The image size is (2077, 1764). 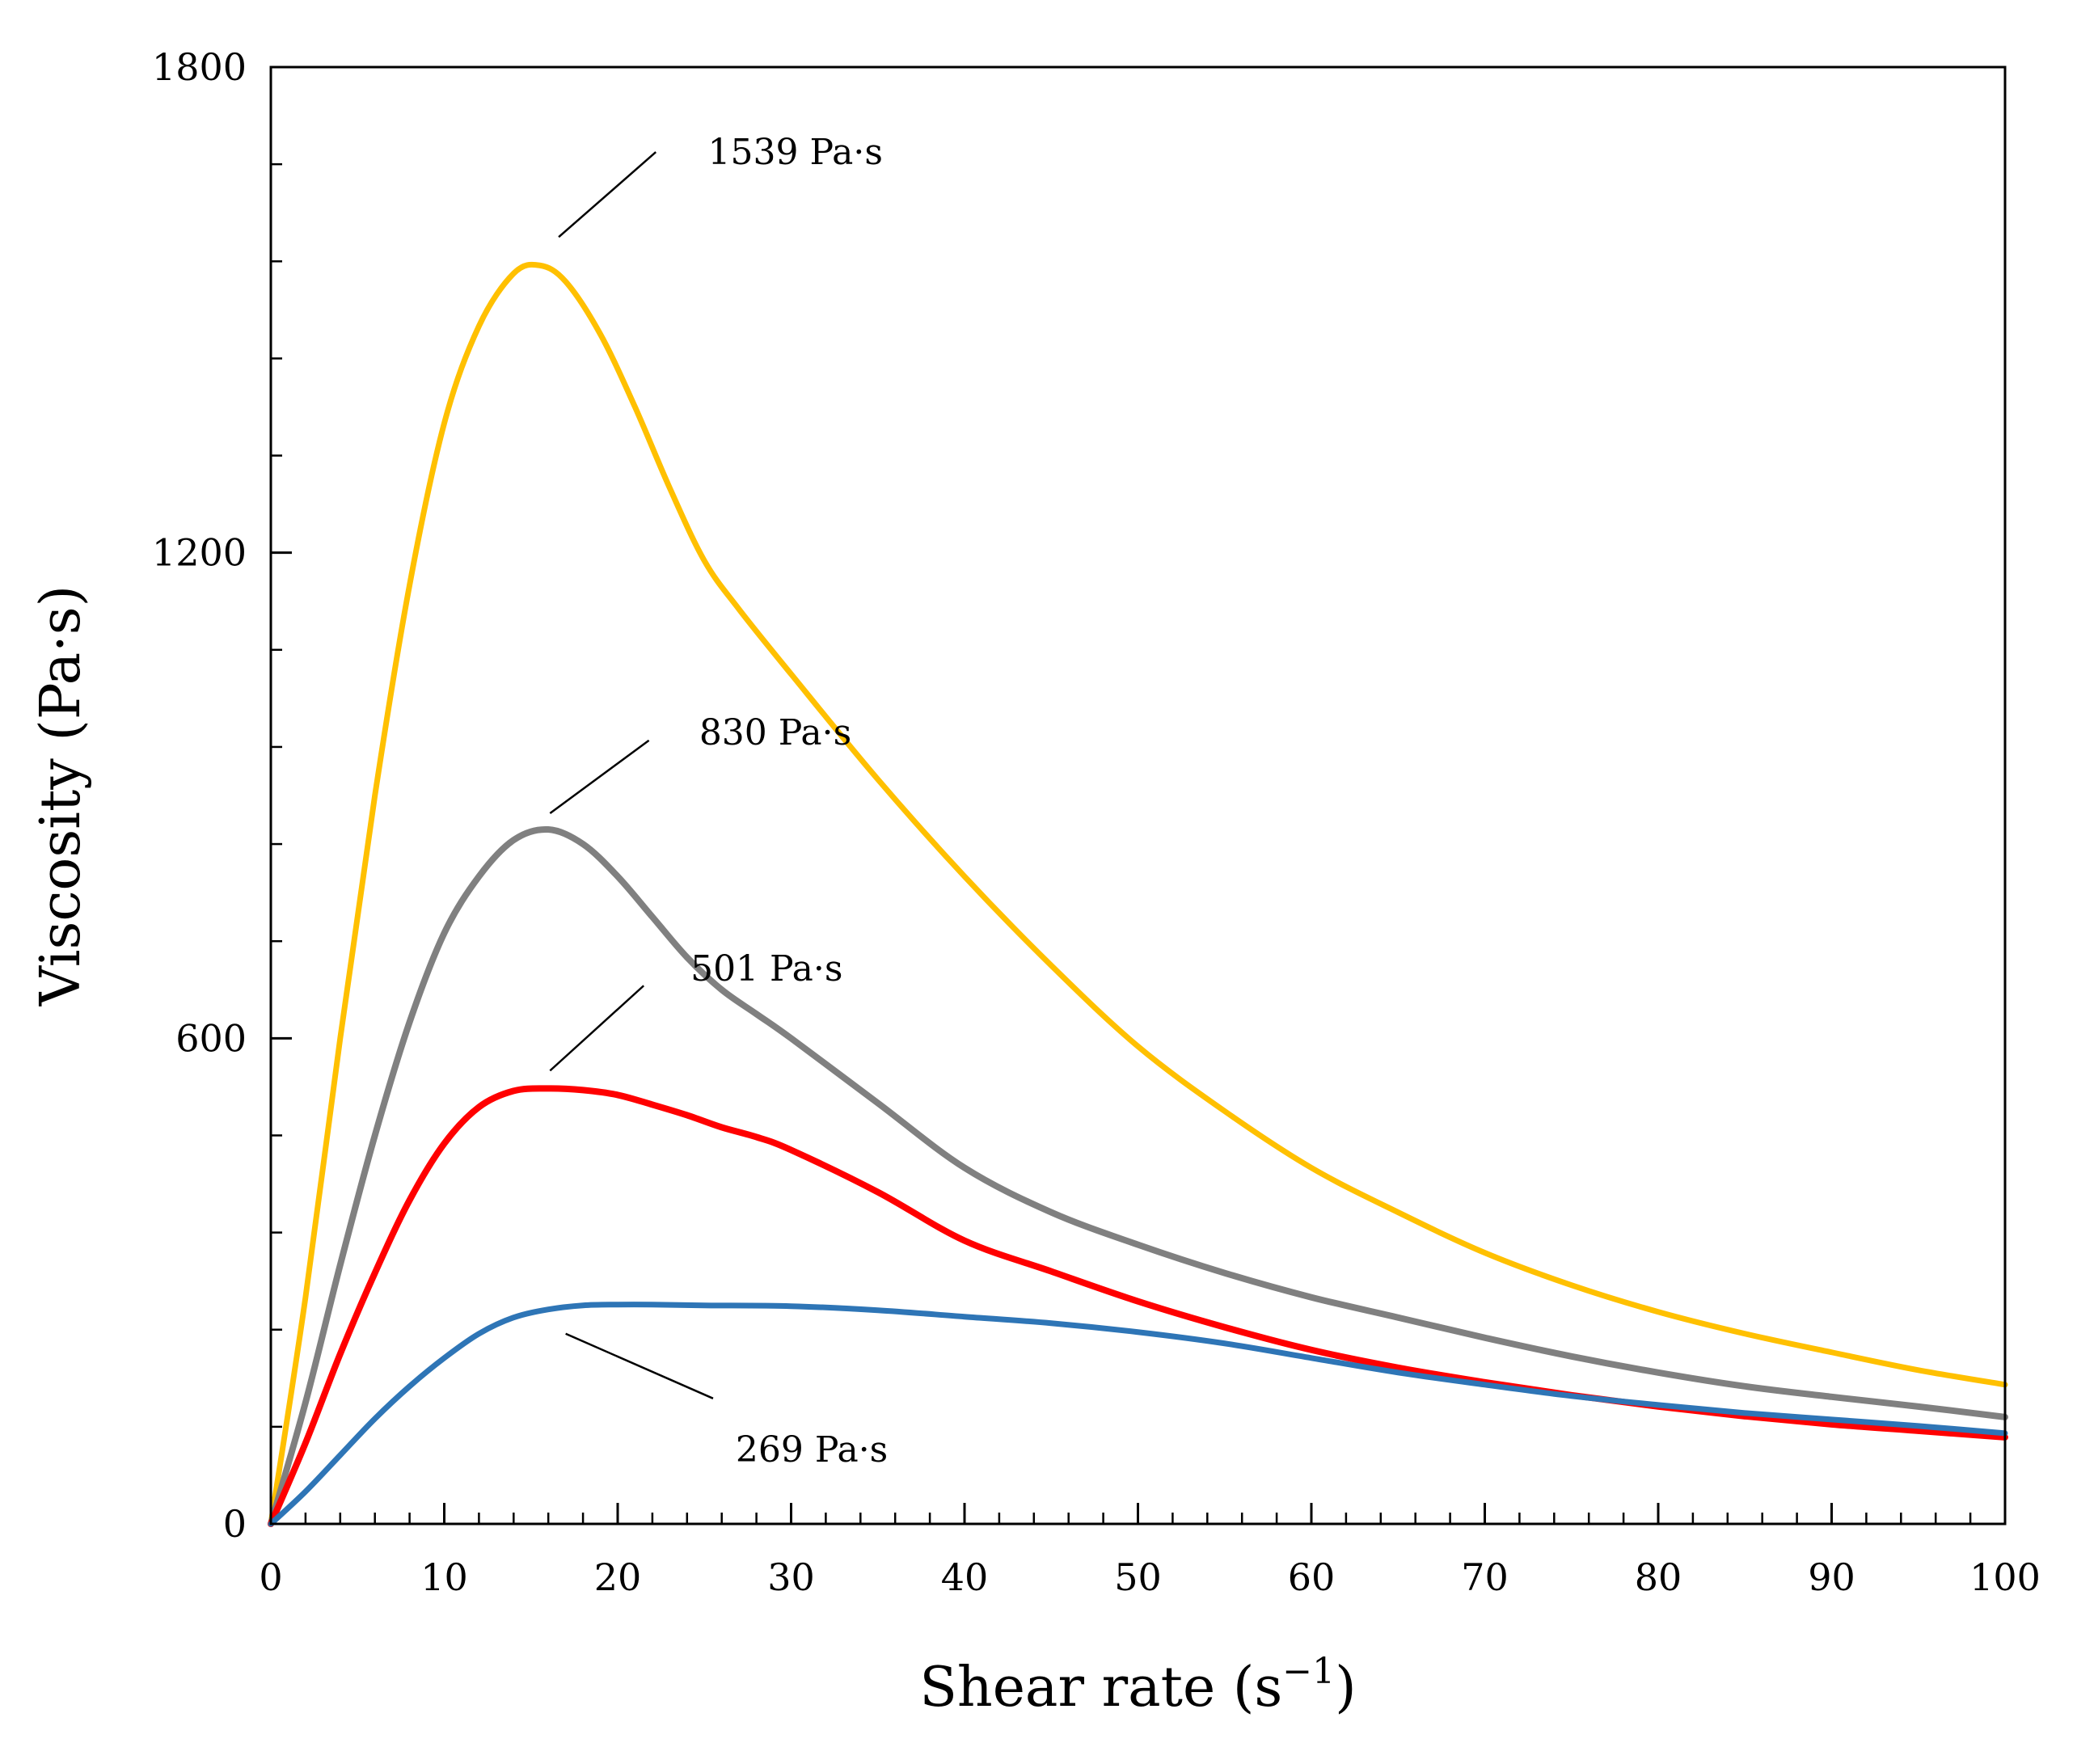 What do you see at coordinates (235, 1524) in the screenshot?
I see `y-tick-label: 0` at bounding box center [235, 1524].